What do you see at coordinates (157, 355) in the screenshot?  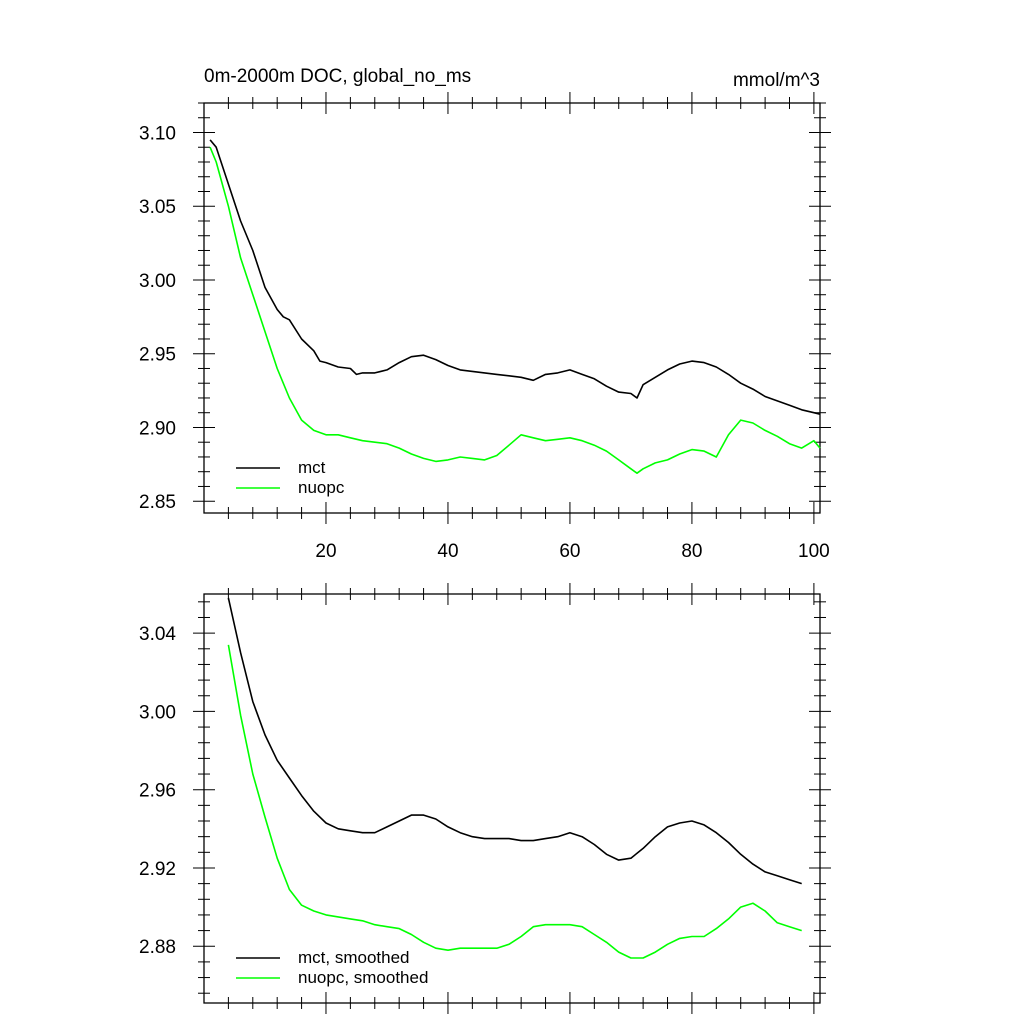 I see `panel-1-y-tick-label: 2.95` at bounding box center [157, 355].